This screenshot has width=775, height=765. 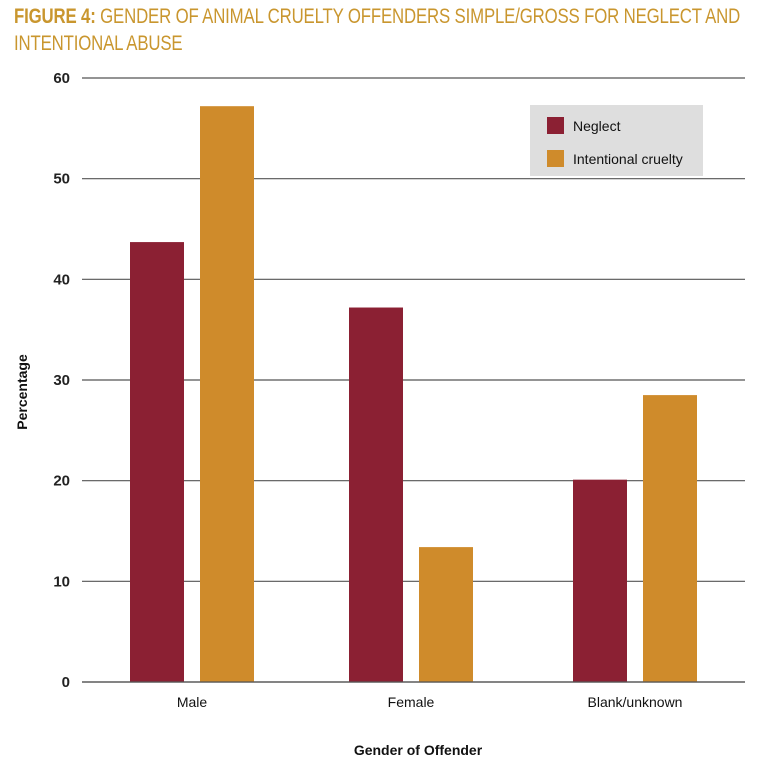 What do you see at coordinates (628, 159) in the screenshot?
I see `legend-label: Intentional cruelty` at bounding box center [628, 159].